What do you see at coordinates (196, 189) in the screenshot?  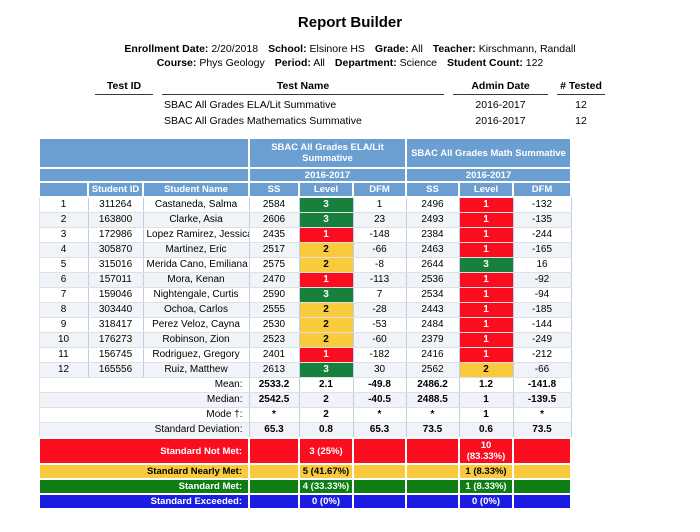 I see `column-header-student-name: Student Name` at bounding box center [196, 189].